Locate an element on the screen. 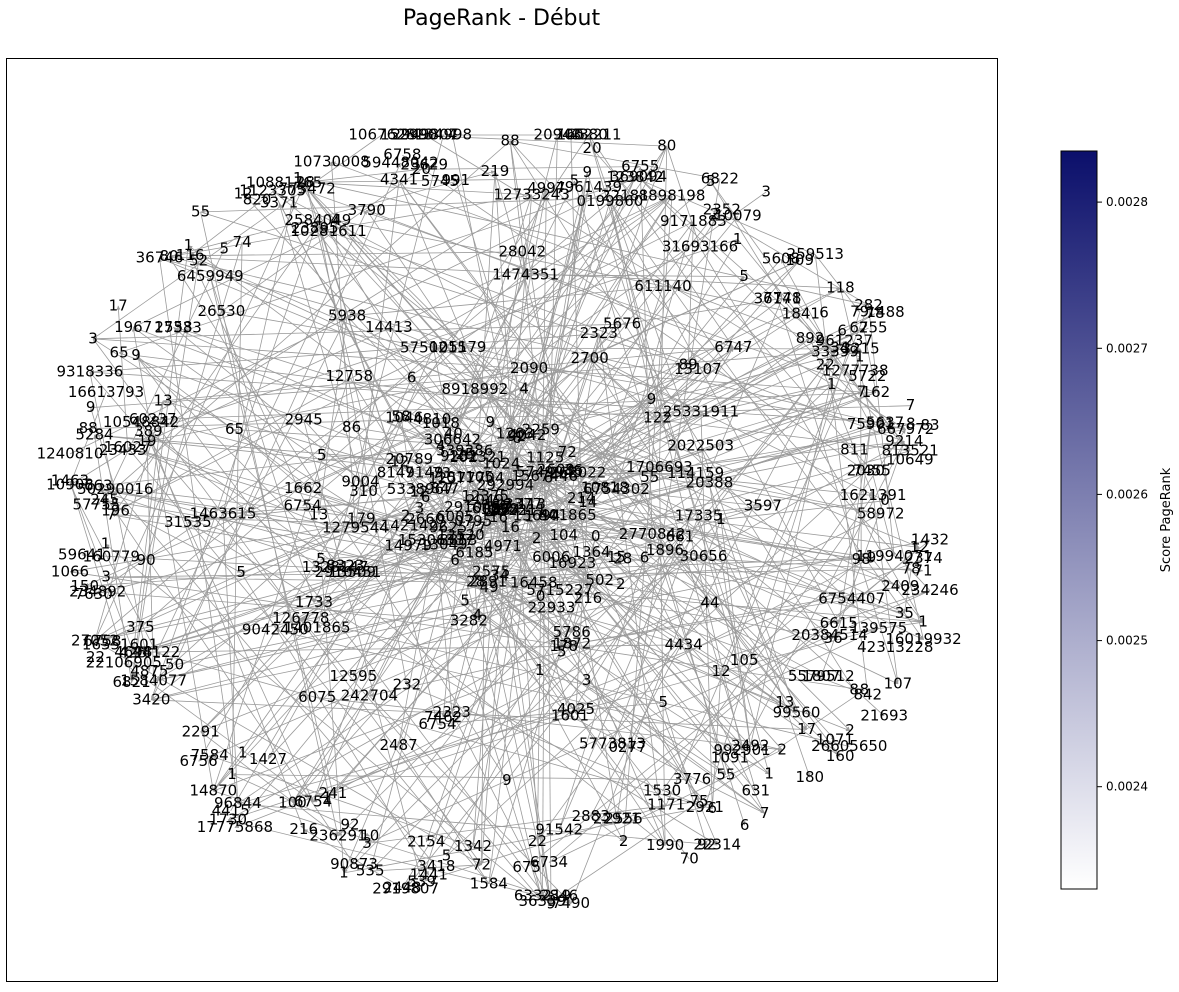  node-label: 22933 is located at coordinates (552, 607).